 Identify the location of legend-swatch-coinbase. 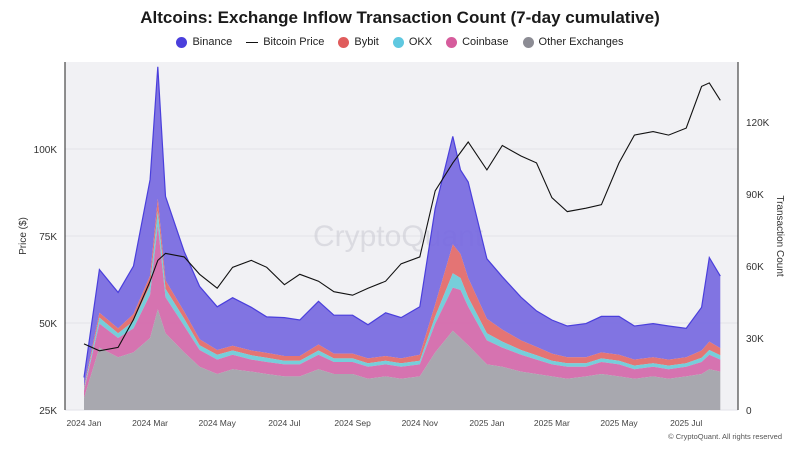
(452, 42).